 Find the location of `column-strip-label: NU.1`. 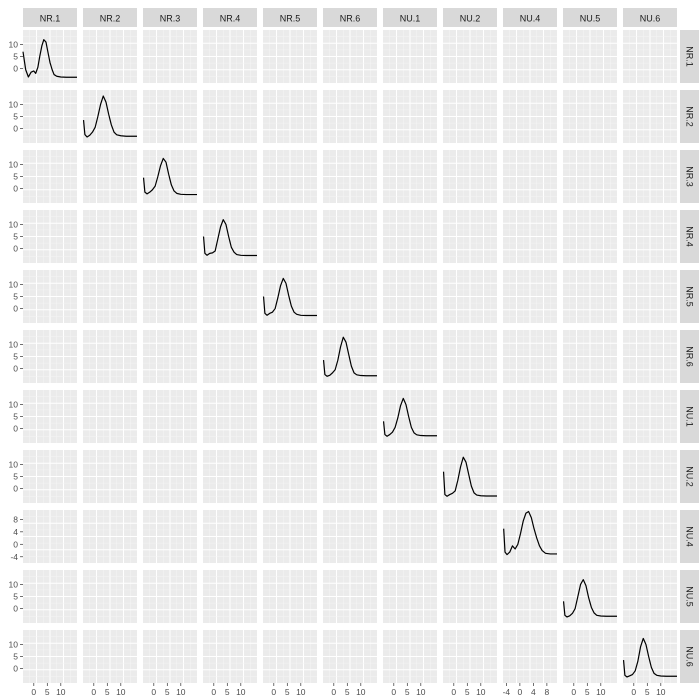

column-strip-label: NU.1 is located at coordinates (410, 19).